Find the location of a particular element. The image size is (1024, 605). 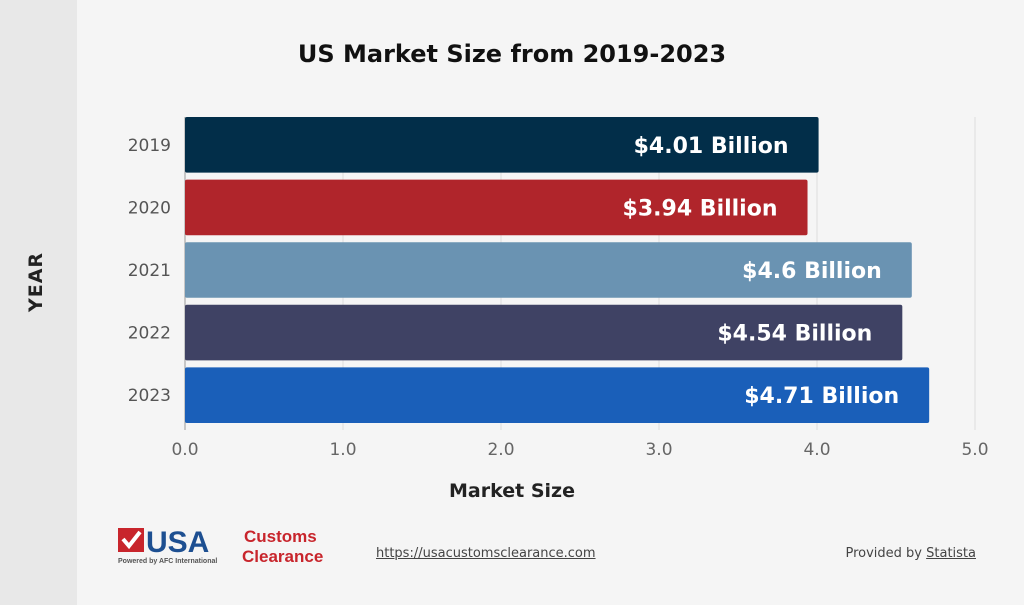

x-tick-label: 0.0 is located at coordinates (184, 450).